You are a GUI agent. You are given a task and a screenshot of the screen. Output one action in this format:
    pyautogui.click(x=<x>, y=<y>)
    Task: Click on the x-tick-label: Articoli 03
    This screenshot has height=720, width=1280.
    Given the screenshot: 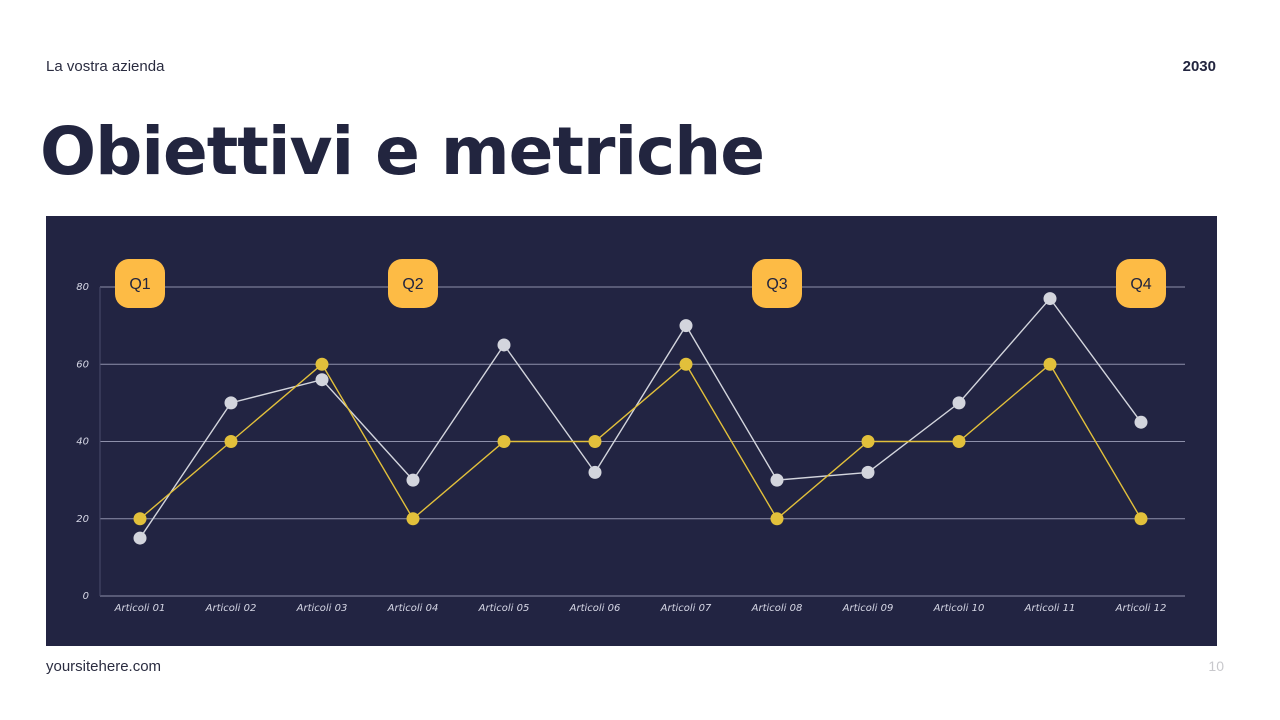 What is the action you would take?
    pyautogui.click(x=322, y=608)
    